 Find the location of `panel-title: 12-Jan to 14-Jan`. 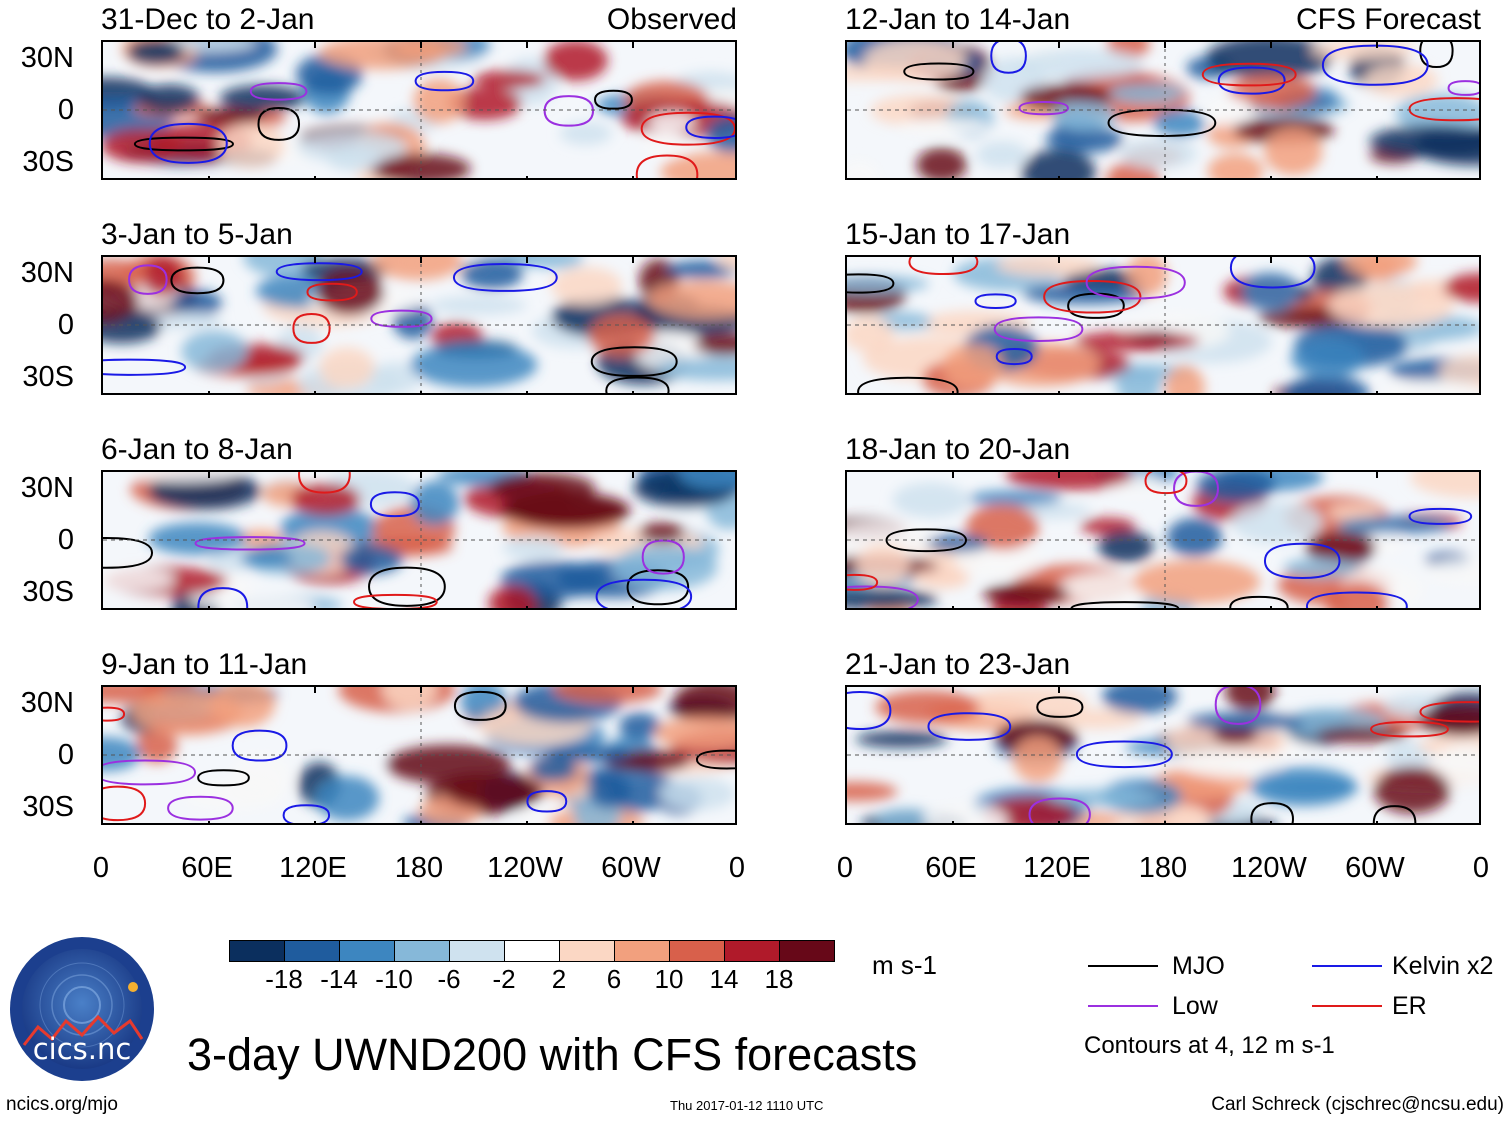

panel-title: 12-Jan to 14-Jan is located at coordinates (958, 19).